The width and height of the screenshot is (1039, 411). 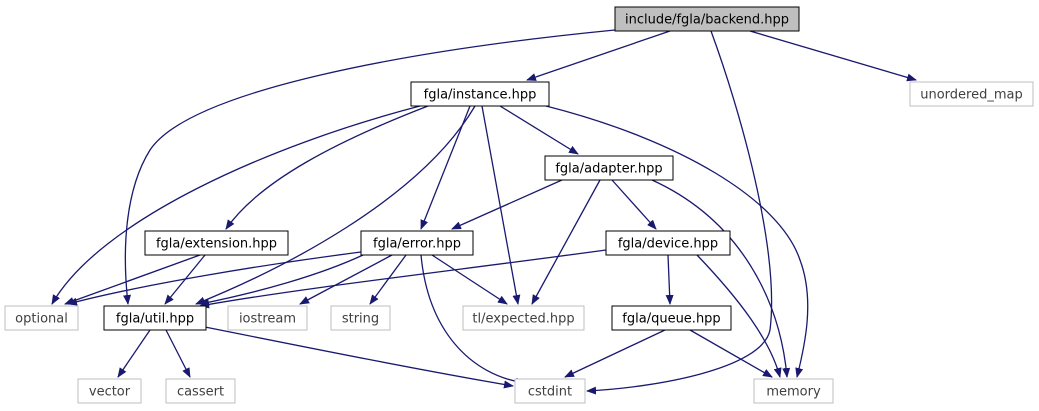 I want to click on node-memory: memory, so click(x=793, y=391).